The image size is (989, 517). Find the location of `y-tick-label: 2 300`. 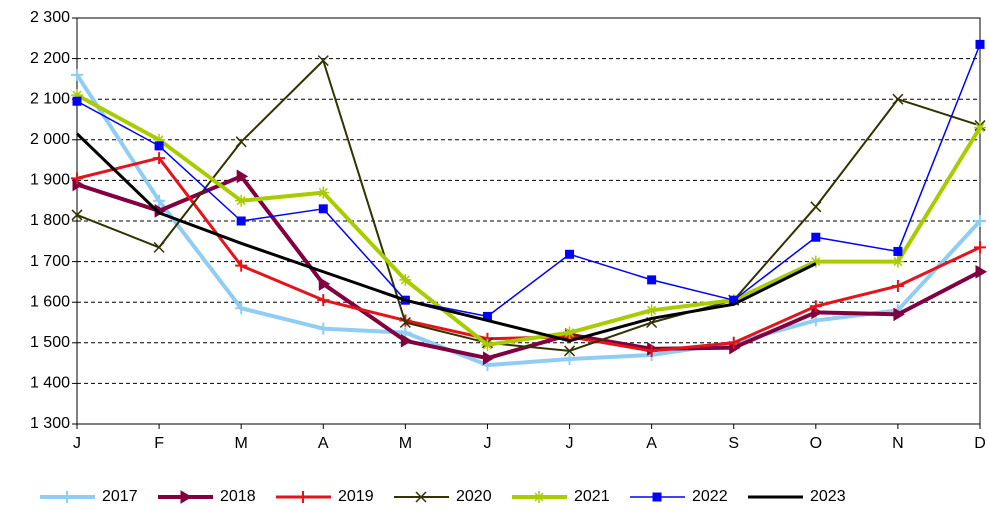

y-tick-label: 2 300 is located at coordinates (50, 17).